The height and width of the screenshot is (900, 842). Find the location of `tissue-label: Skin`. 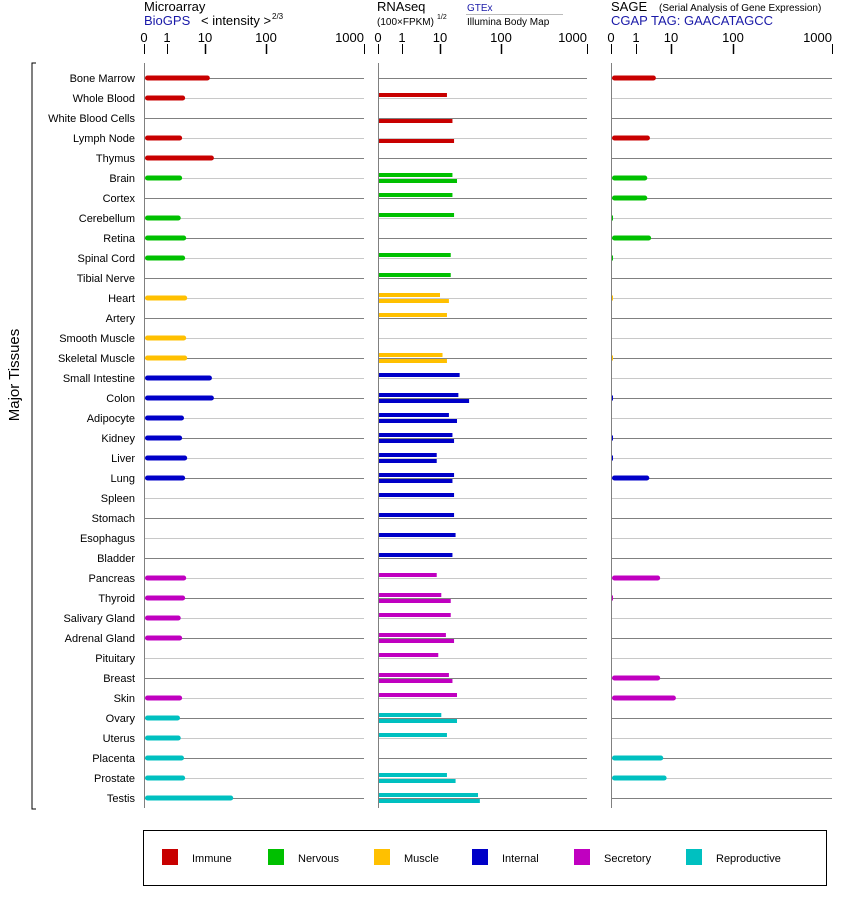

tissue-label: Skin is located at coordinates (124, 699).